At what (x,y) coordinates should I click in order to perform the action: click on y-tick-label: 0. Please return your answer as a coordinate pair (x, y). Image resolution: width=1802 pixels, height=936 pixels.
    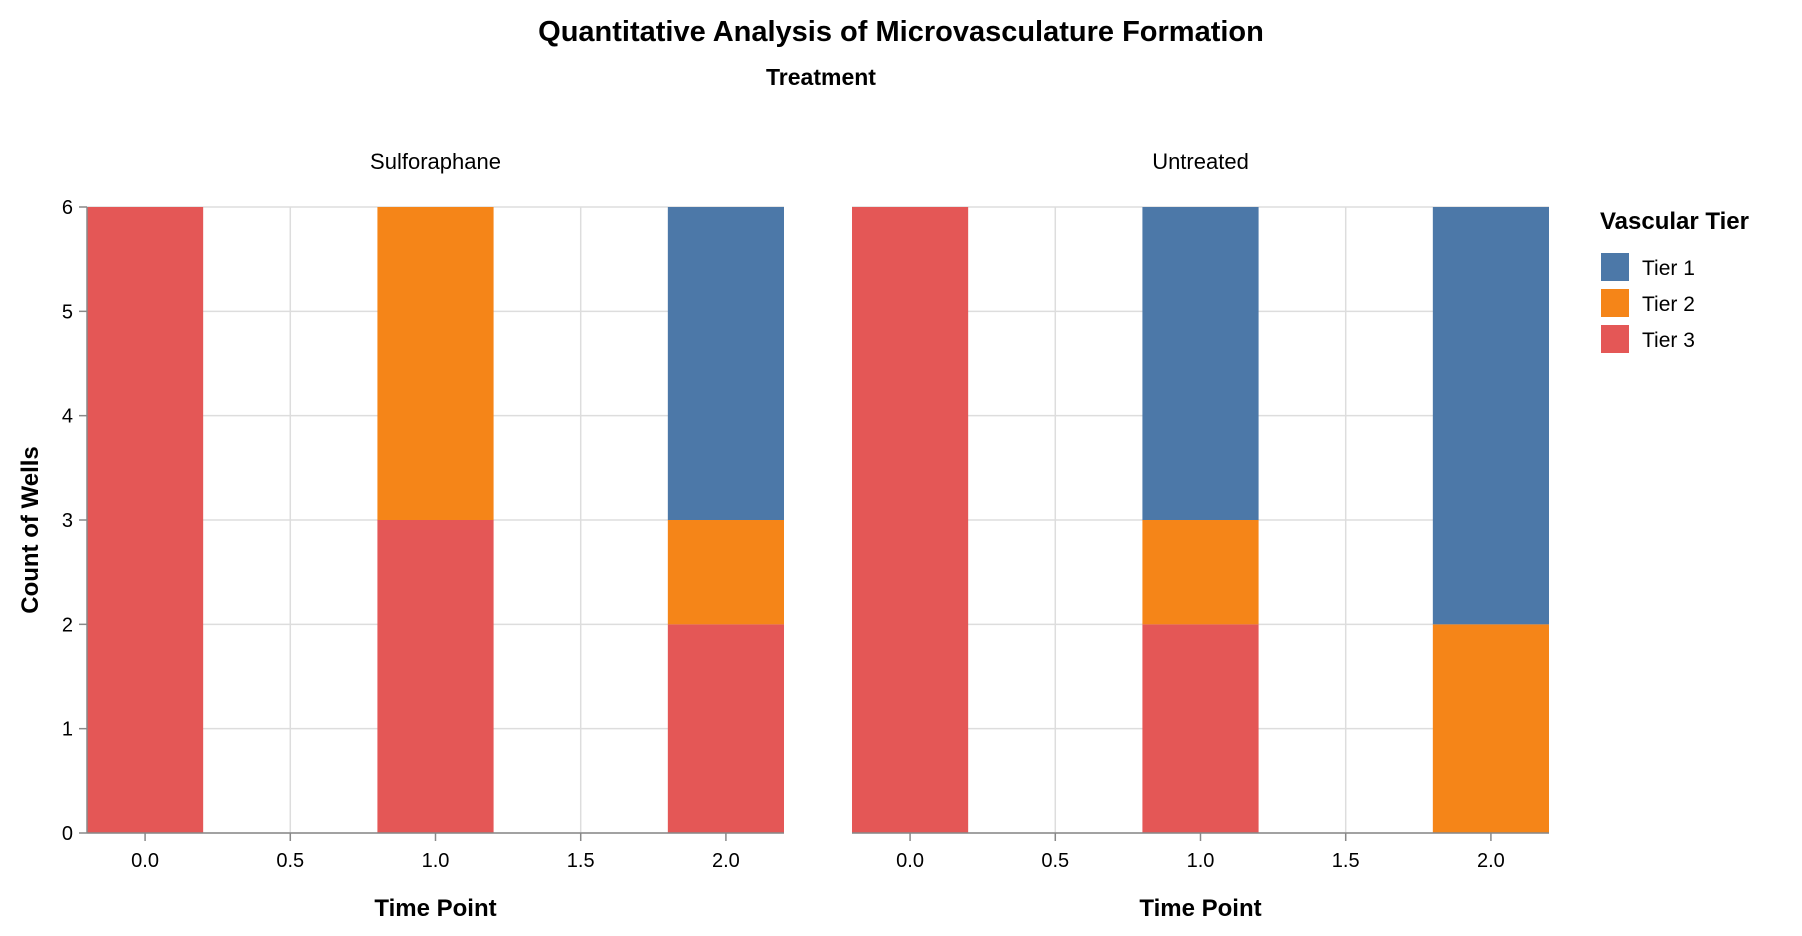
    Looking at the image, I should click on (67, 834).